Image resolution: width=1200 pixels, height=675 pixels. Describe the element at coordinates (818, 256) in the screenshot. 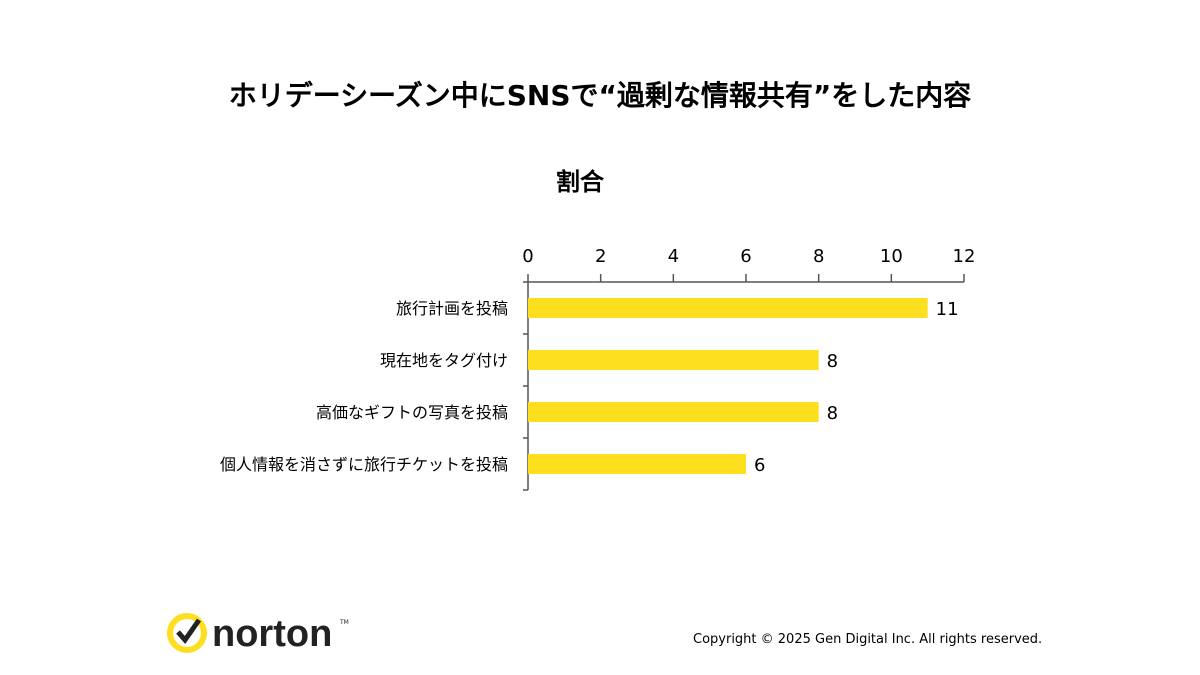

I see `x-tick-label: 8` at that location.